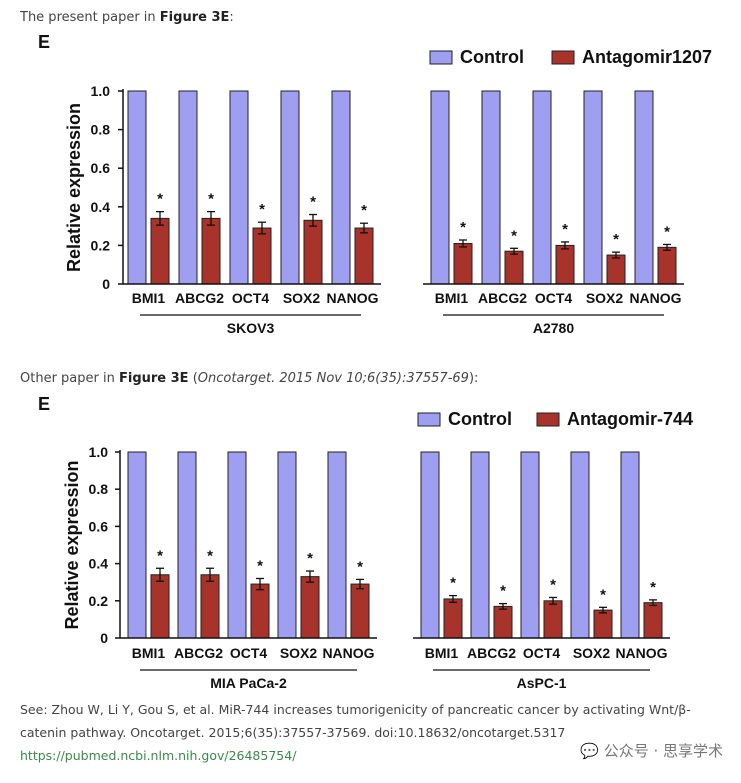 This screenshot has height=783, width=741. I want to click on legend-swatch-treated, so click(563, 57).